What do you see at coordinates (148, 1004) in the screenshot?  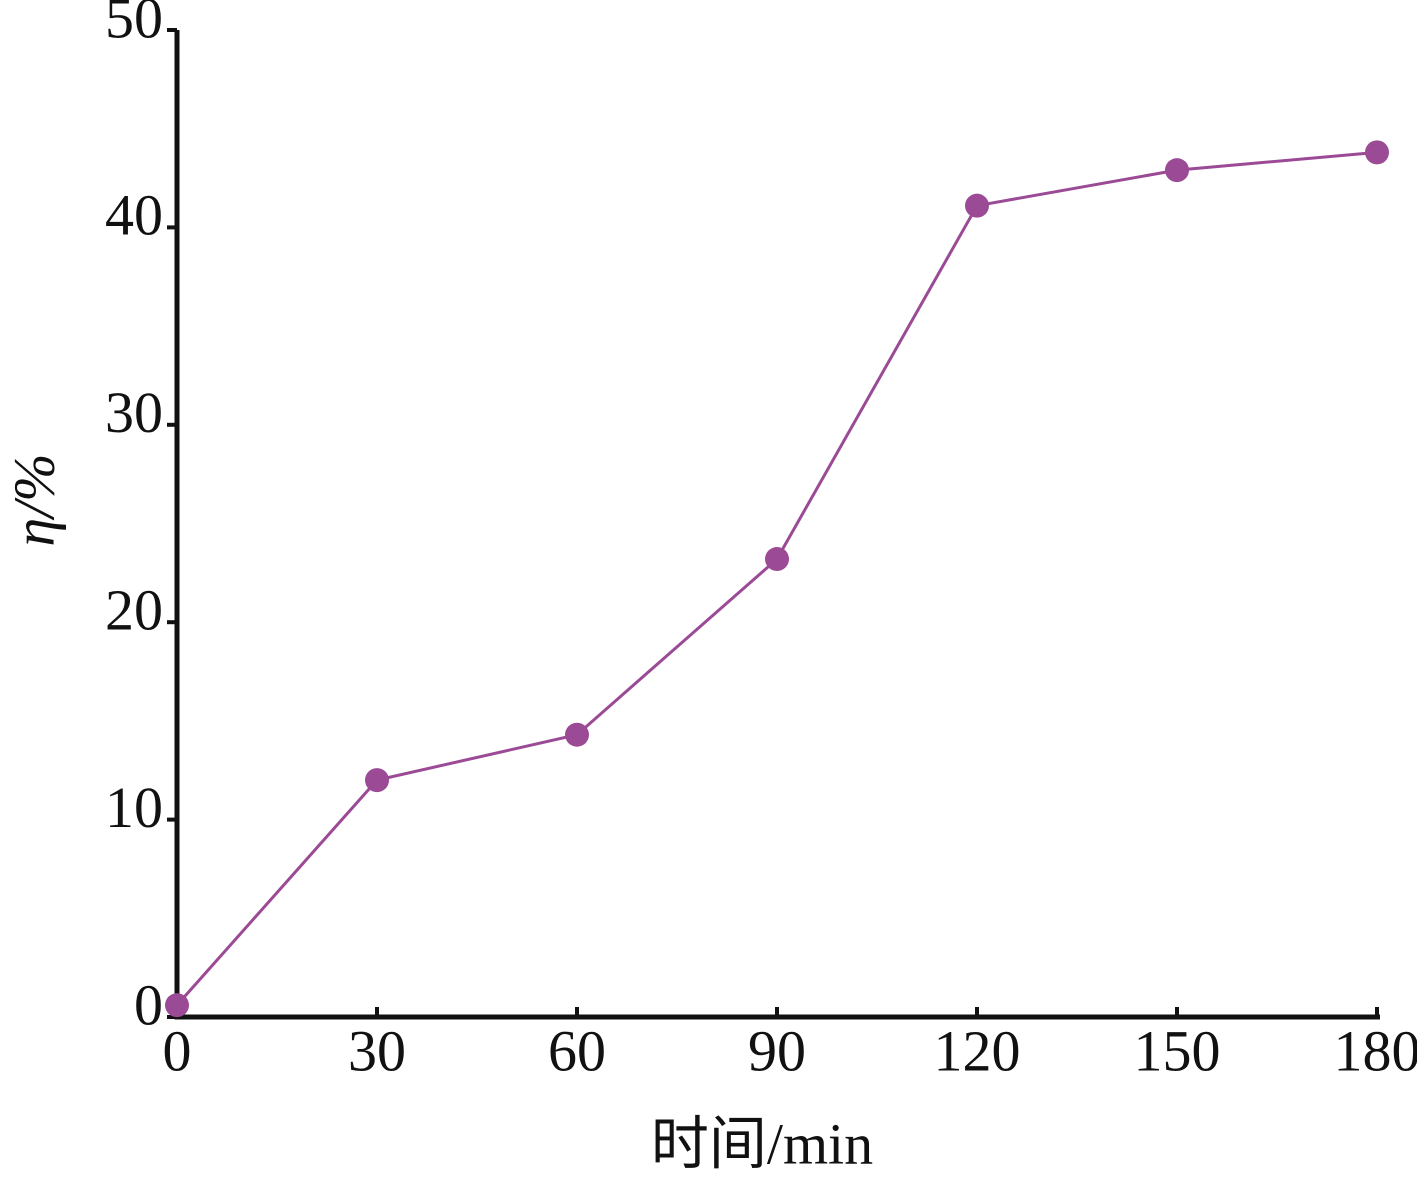 I see `y-tick-label: 0` at bounding box center [148, 1004].